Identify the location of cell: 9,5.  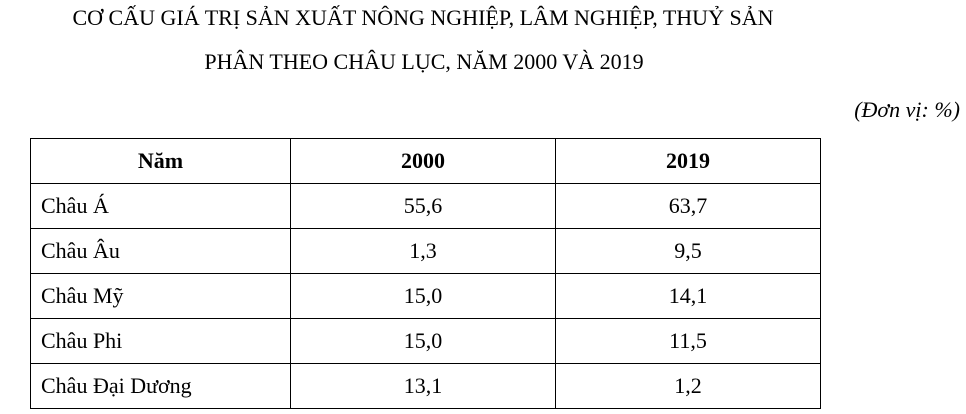
(688, 251).